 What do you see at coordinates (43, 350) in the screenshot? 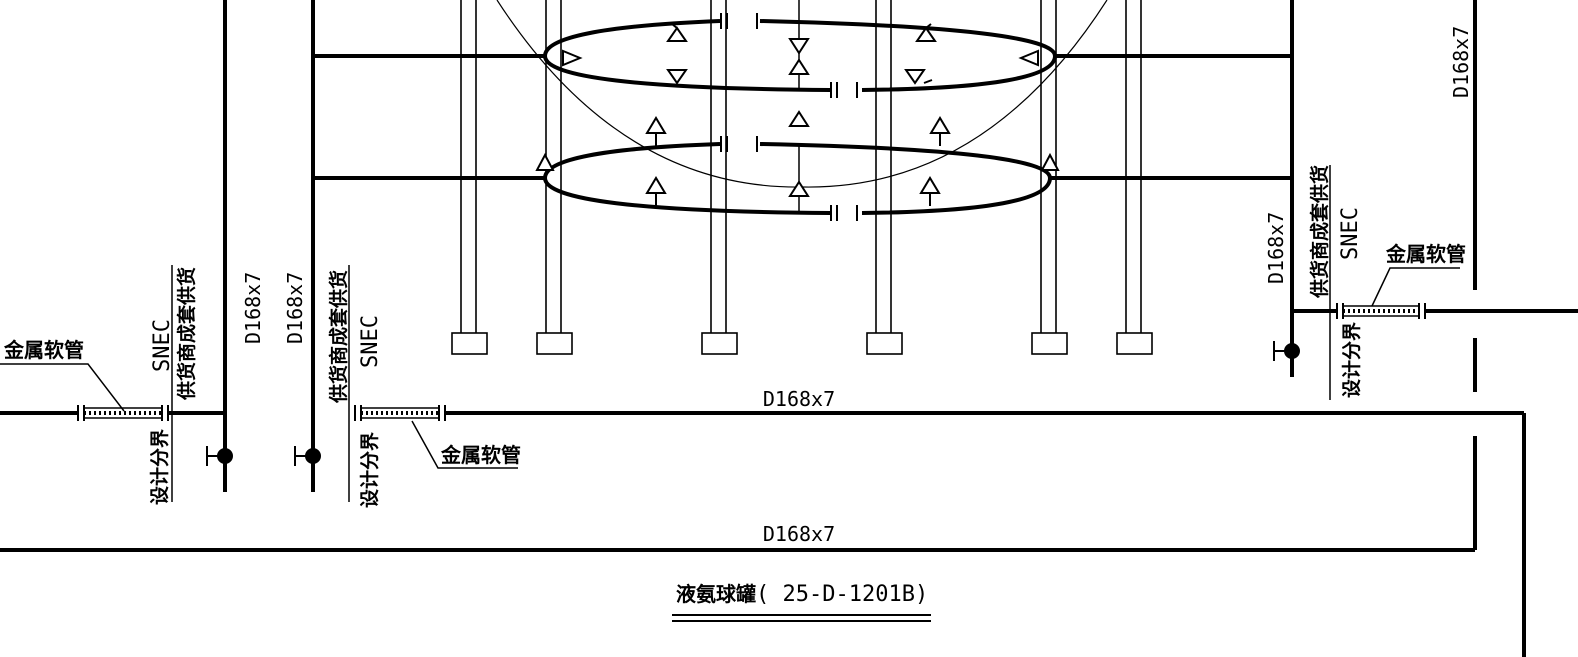
I see `metal-hose-label-left: 金属软管` at bounding box center [43, 350].